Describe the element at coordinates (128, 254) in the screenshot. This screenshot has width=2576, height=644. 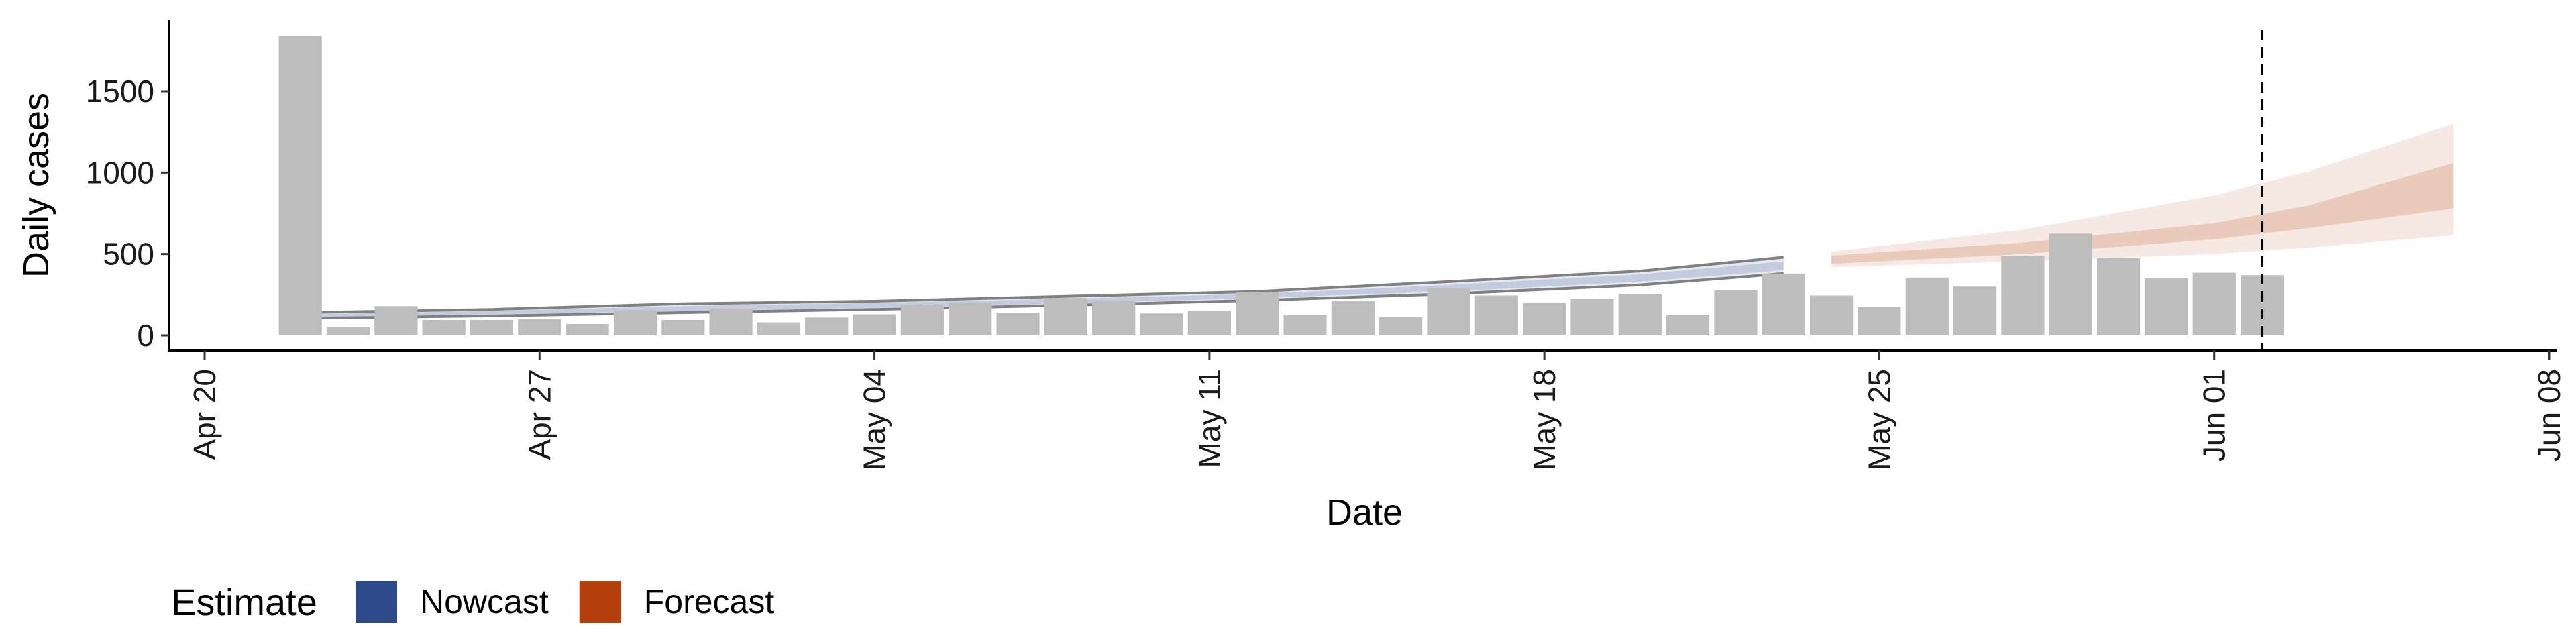
I see `y-tick-label: 500` at that location.